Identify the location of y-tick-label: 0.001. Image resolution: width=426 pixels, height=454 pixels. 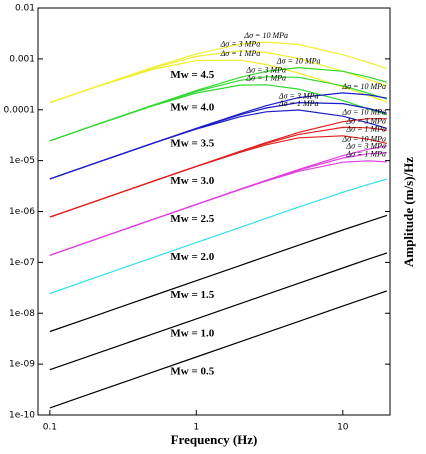
(22, 59).